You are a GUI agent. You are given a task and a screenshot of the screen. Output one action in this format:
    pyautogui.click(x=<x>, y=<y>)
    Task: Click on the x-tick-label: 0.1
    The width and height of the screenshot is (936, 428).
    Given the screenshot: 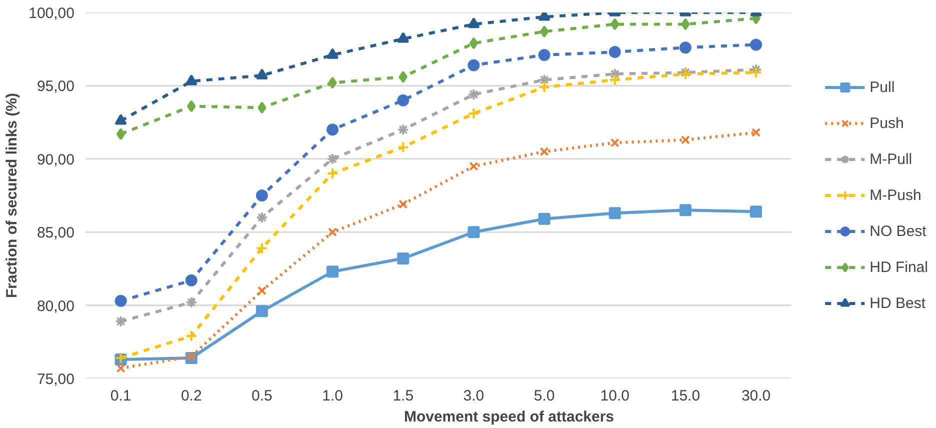 What is the action you would take?
    pyautogui.click(x=121, y=396)
    